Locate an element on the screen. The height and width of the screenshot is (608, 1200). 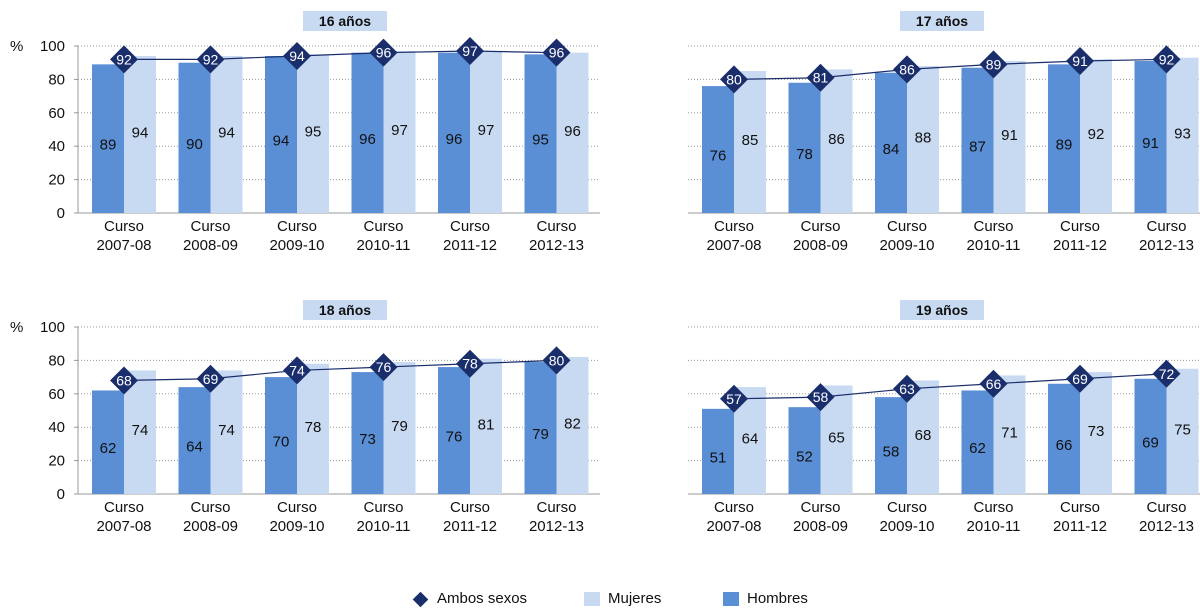
bar-label-hombres: 58 is located at coordinates (891, 452).